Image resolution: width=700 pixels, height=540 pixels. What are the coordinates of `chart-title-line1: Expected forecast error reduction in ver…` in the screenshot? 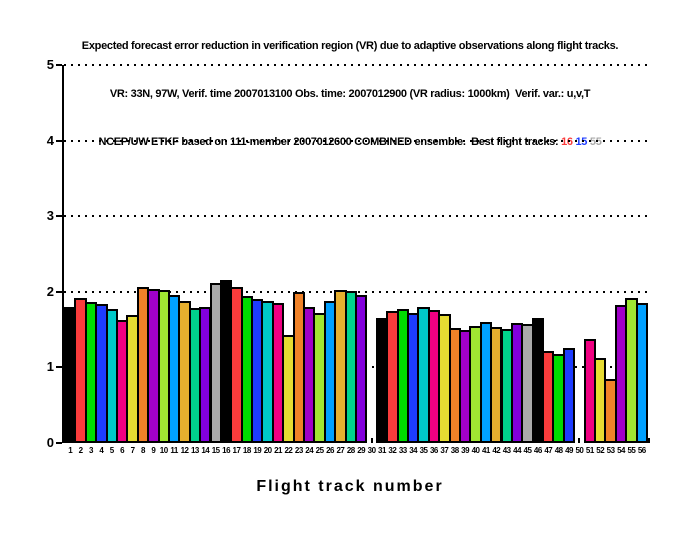 It's located at (350, 46).